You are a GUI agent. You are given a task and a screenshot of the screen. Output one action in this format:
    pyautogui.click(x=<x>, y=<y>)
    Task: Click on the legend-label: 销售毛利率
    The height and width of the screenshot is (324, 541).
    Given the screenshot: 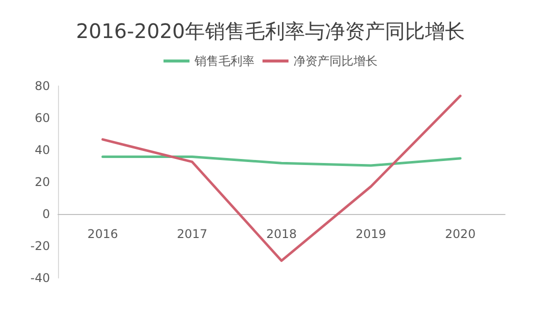 What is the action you would take?
    pyautogui.click(x=224, y=61)
    